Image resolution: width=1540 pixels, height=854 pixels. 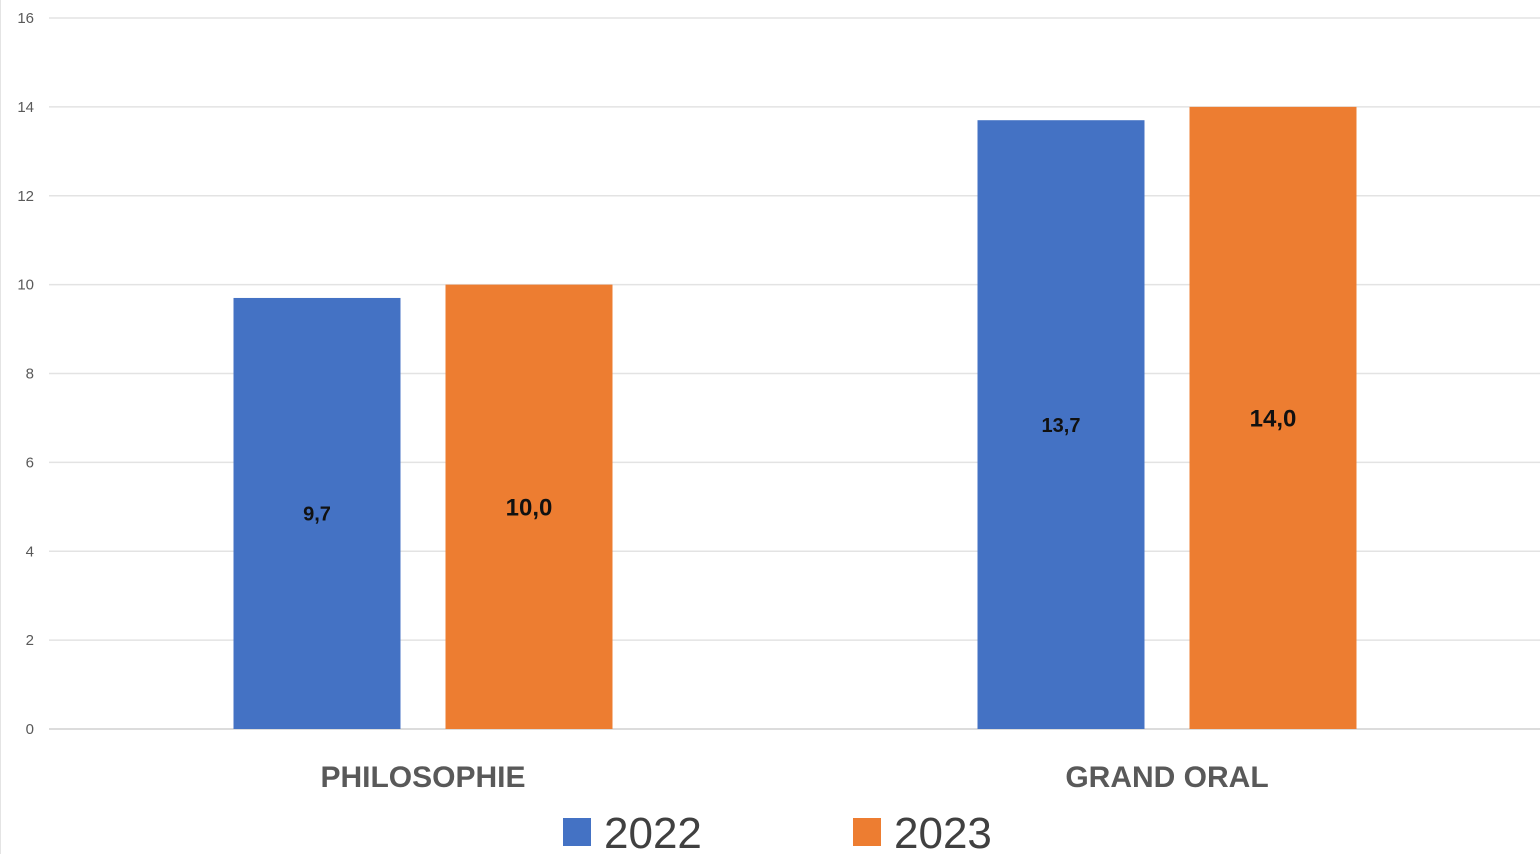 What do you see at coordinates (30, 729) in the screenshot?
I see `y-tick-label: 0` at bounding box center [30, 729].